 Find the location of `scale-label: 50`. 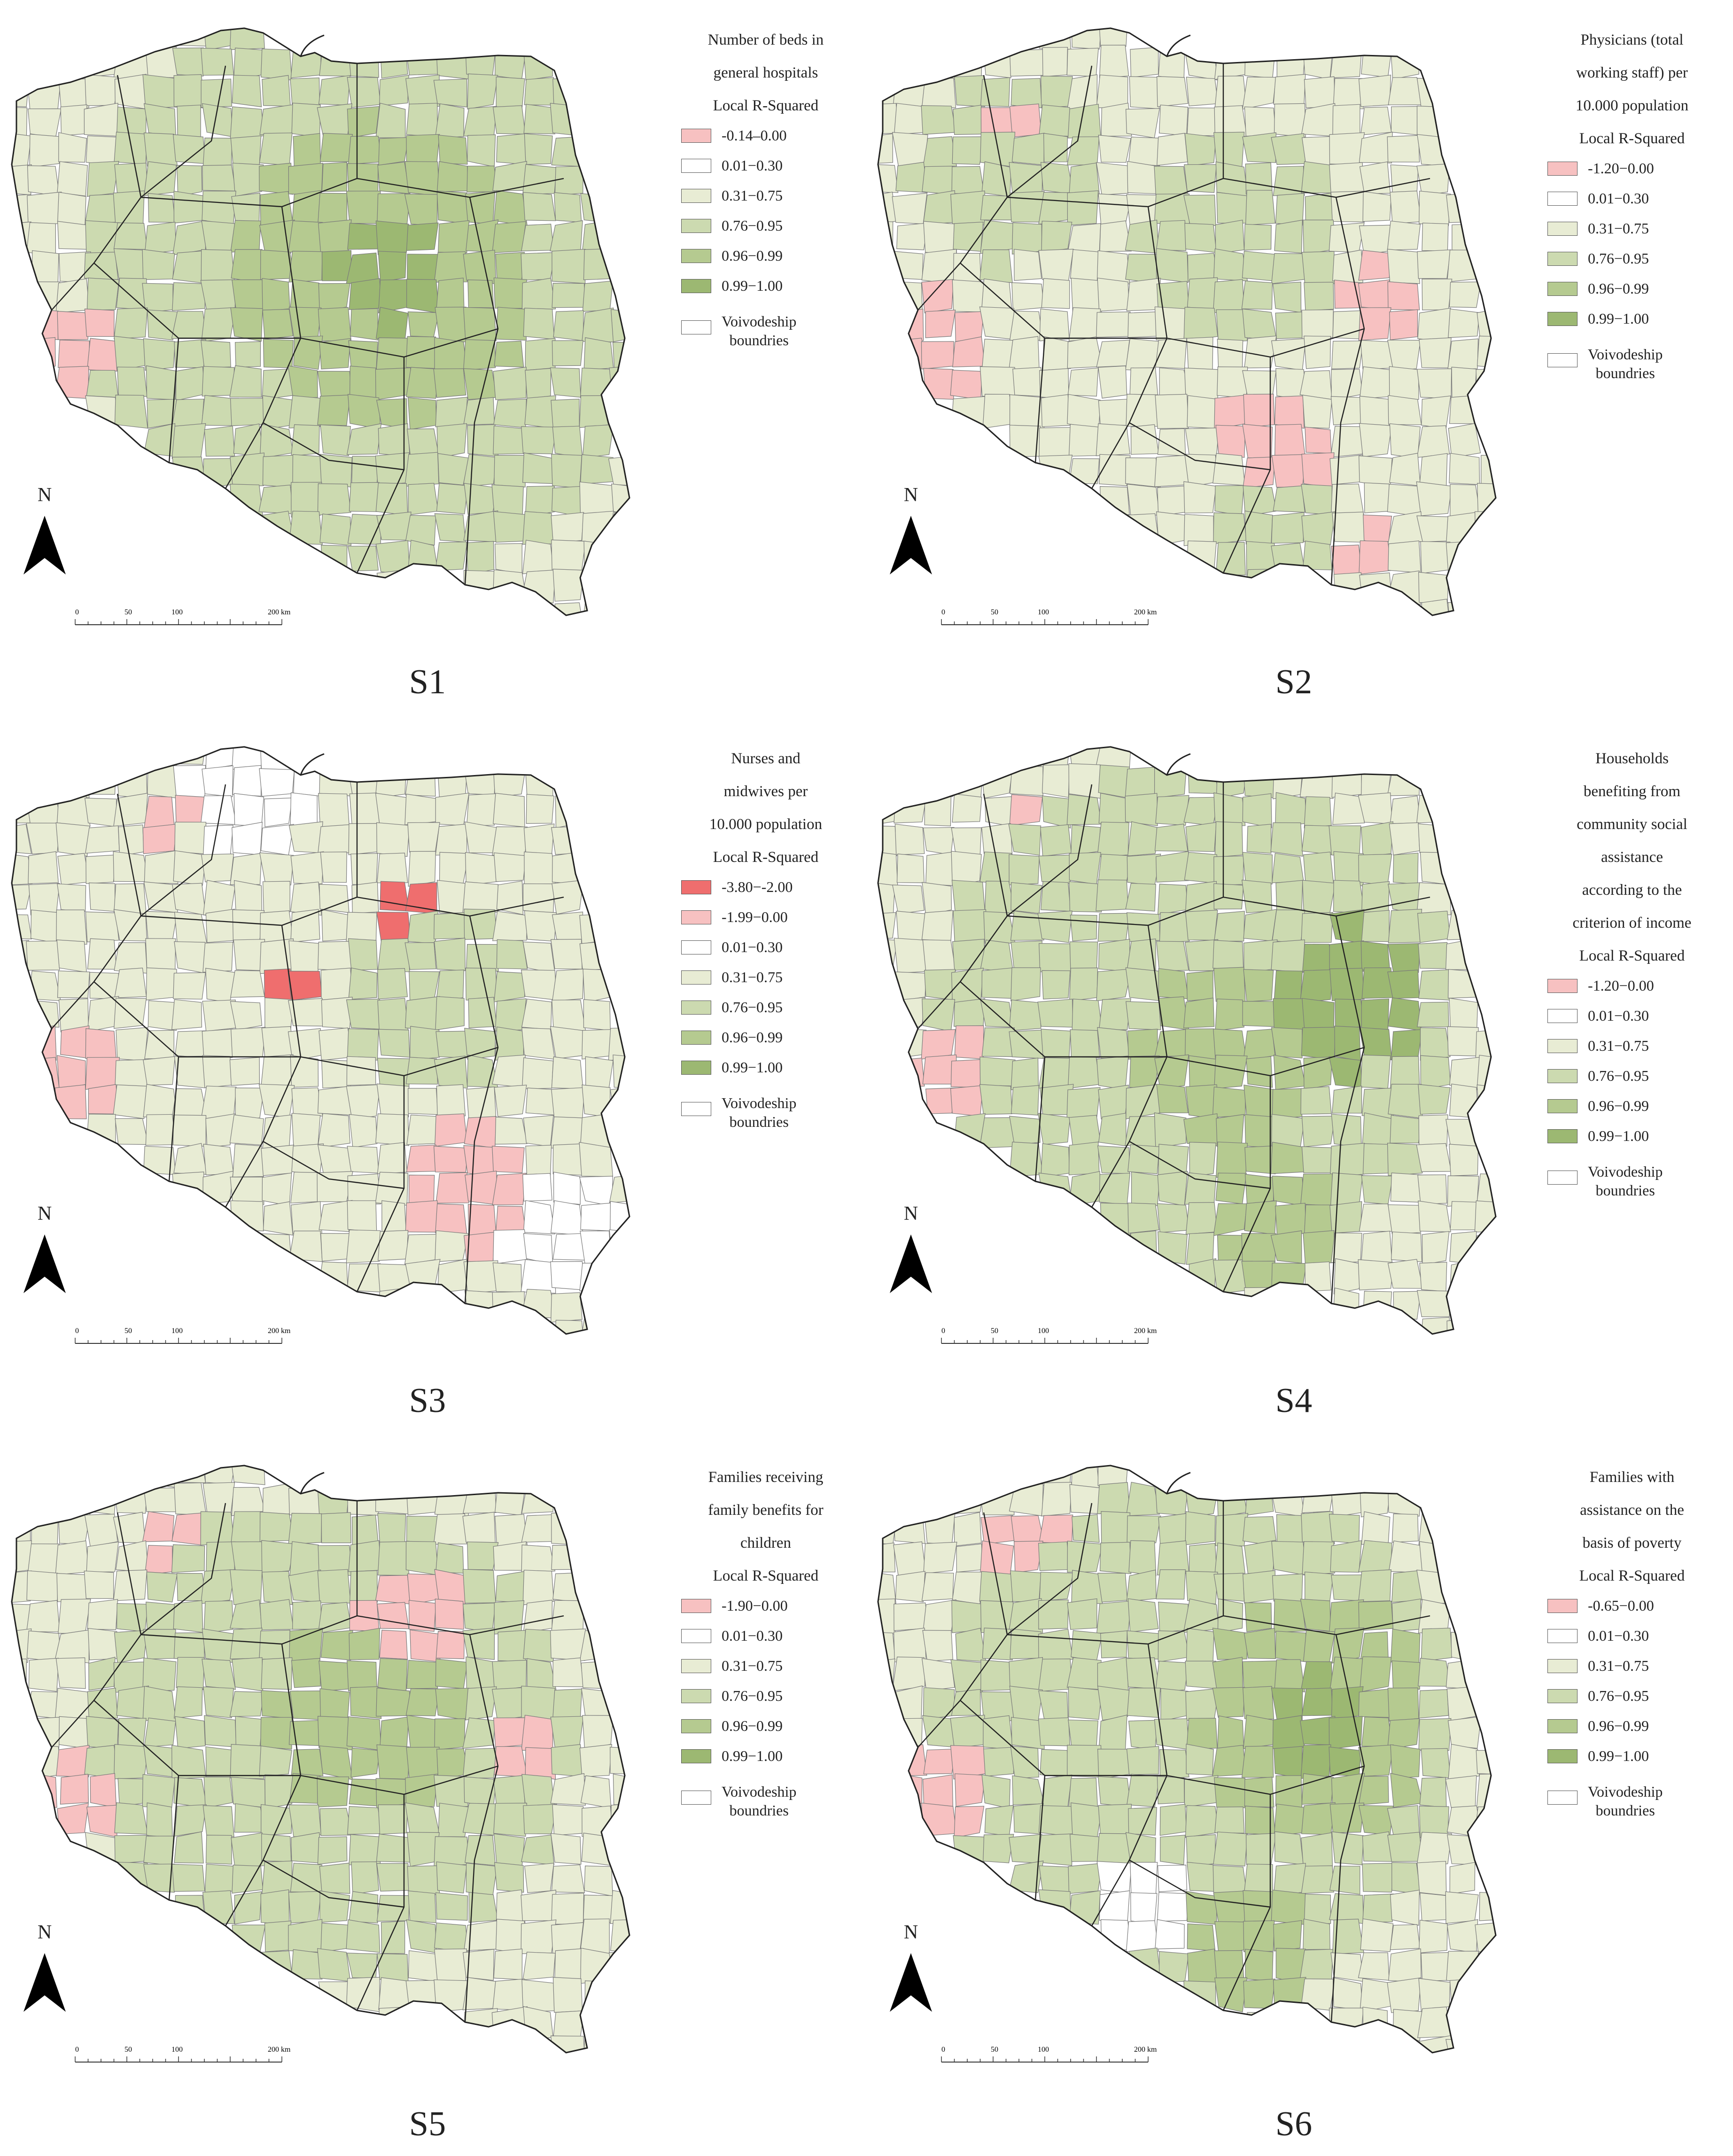

scale-label: 50 is located at coordinates (994, 612).